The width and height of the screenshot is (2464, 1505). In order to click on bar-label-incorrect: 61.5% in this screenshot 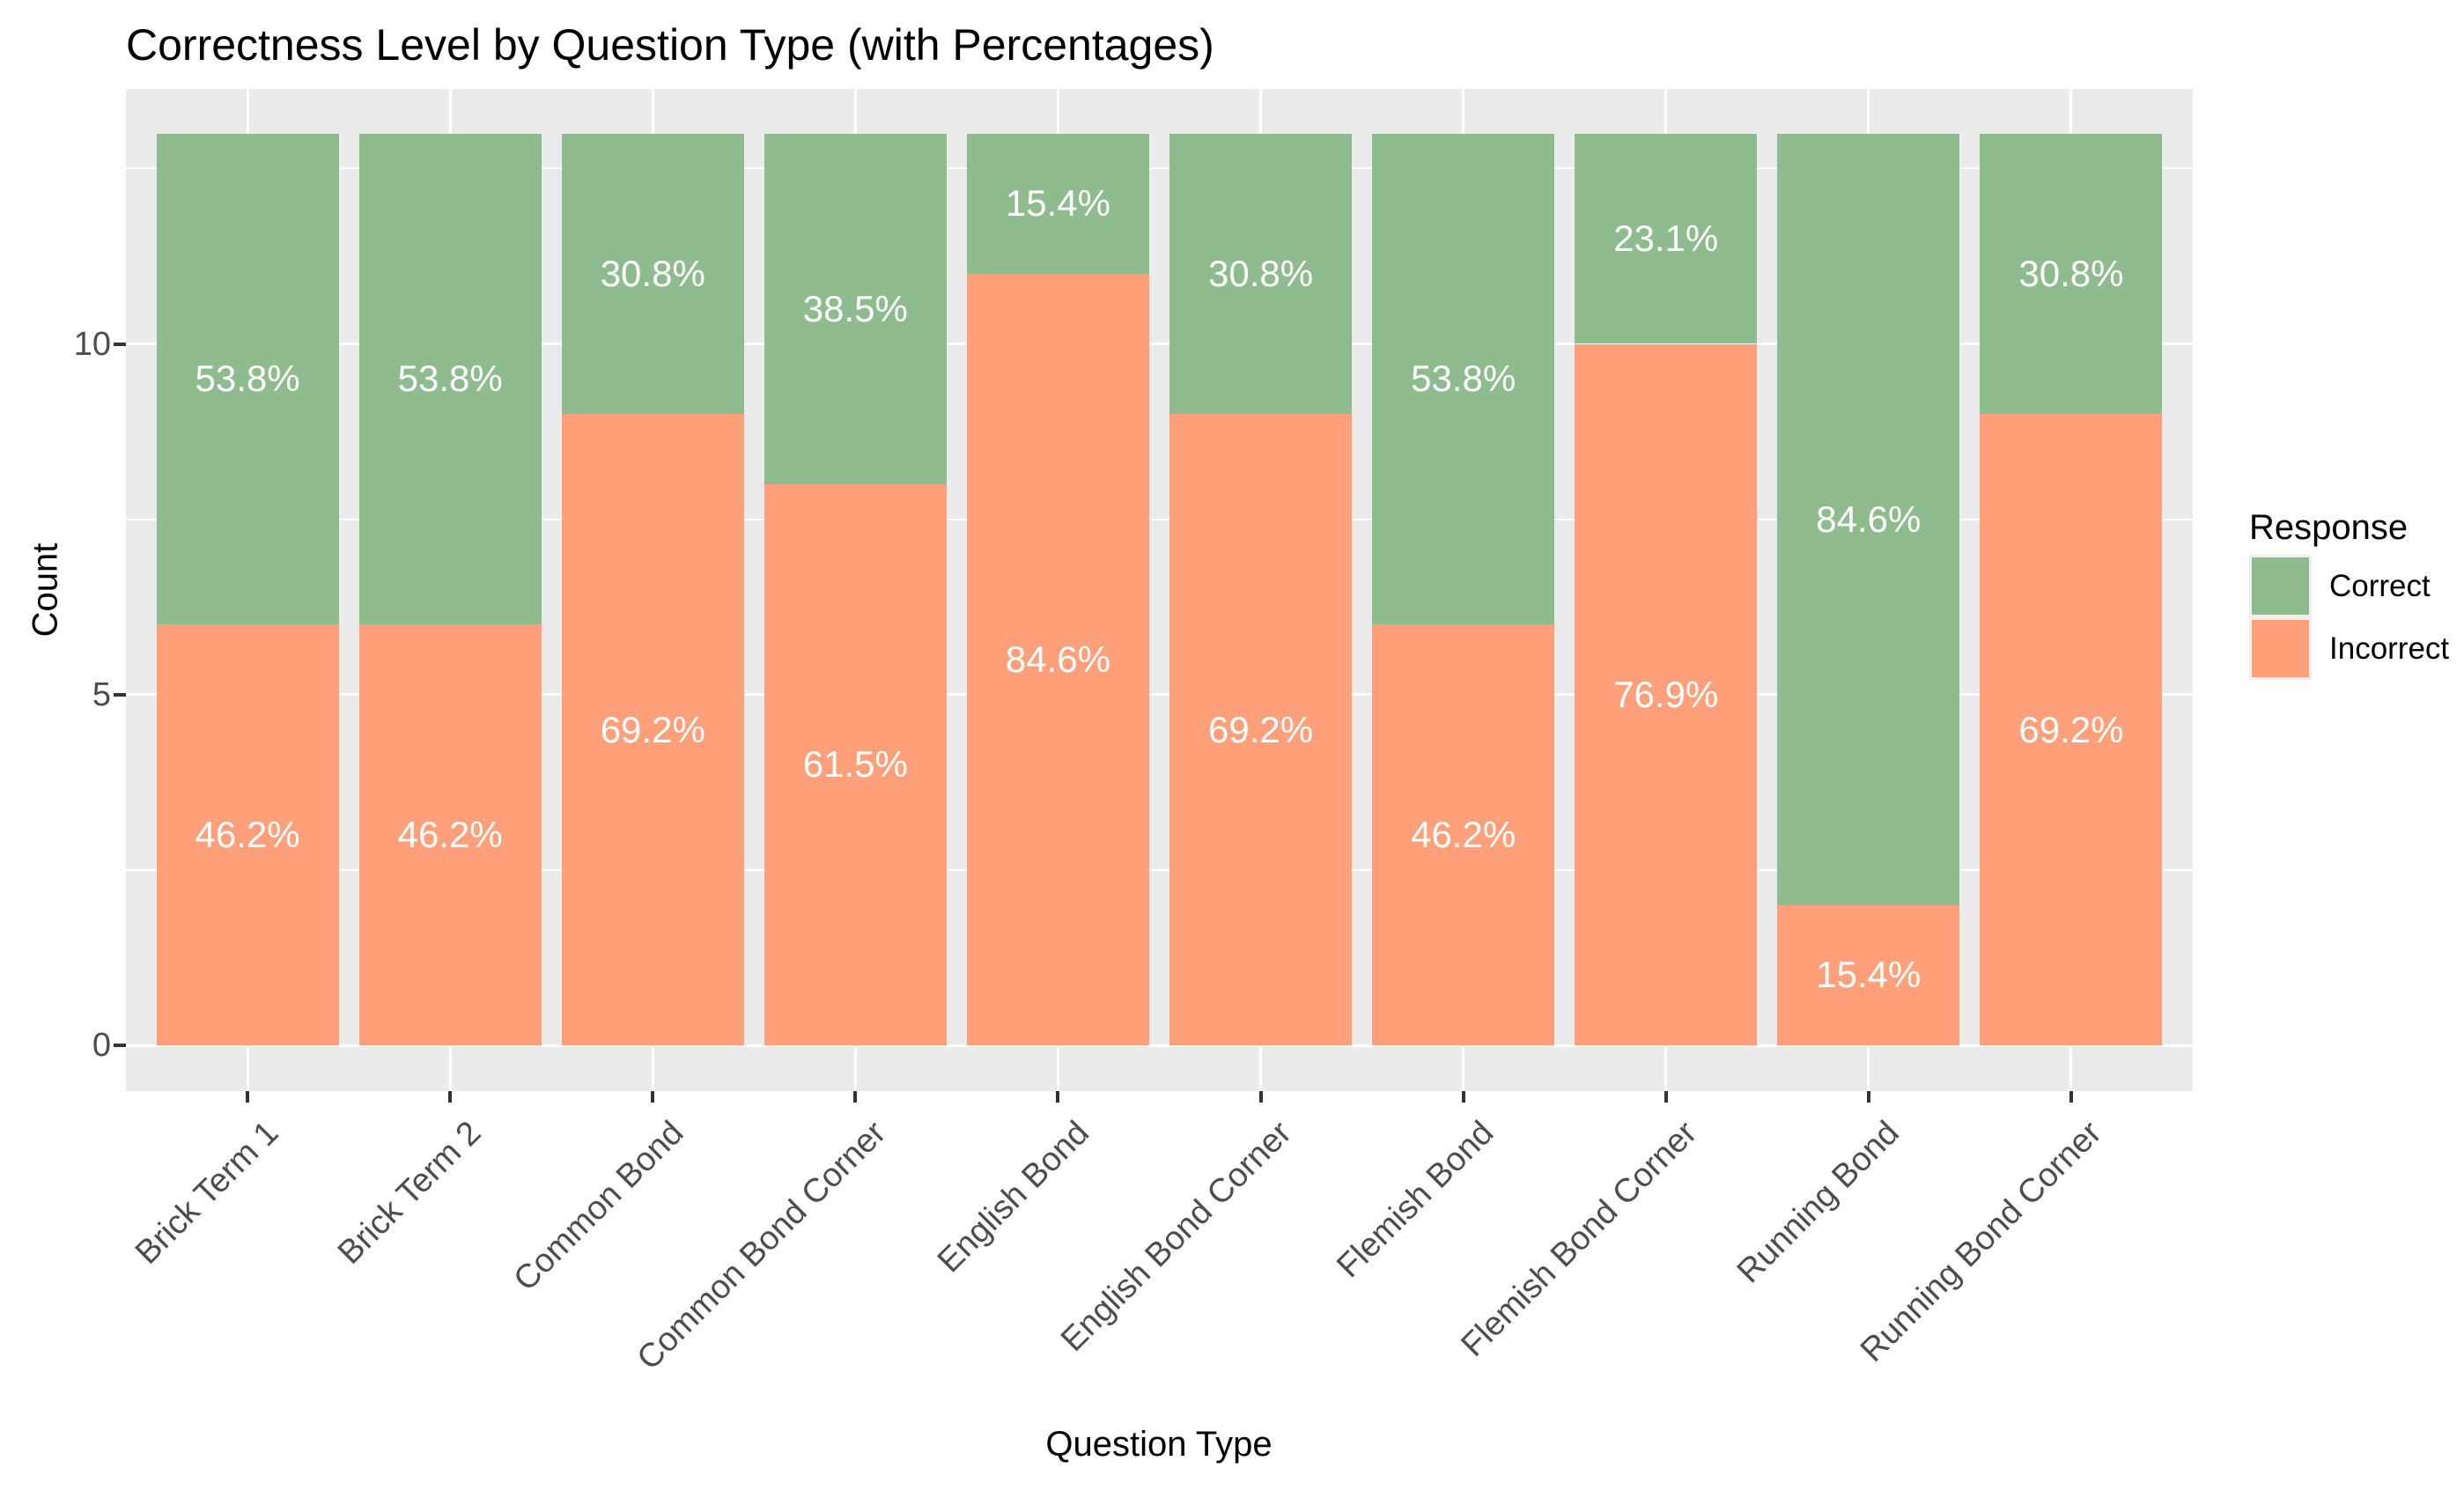, I will do `click(855, 764)`.